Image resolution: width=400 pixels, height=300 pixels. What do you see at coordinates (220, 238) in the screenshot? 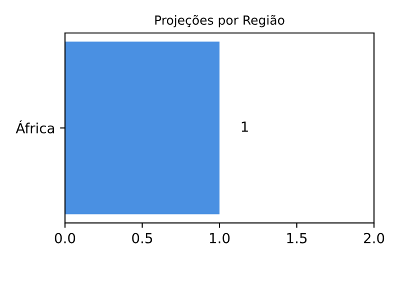
I see `x-tick-label: 1.0` at bounding box center [220, 238].